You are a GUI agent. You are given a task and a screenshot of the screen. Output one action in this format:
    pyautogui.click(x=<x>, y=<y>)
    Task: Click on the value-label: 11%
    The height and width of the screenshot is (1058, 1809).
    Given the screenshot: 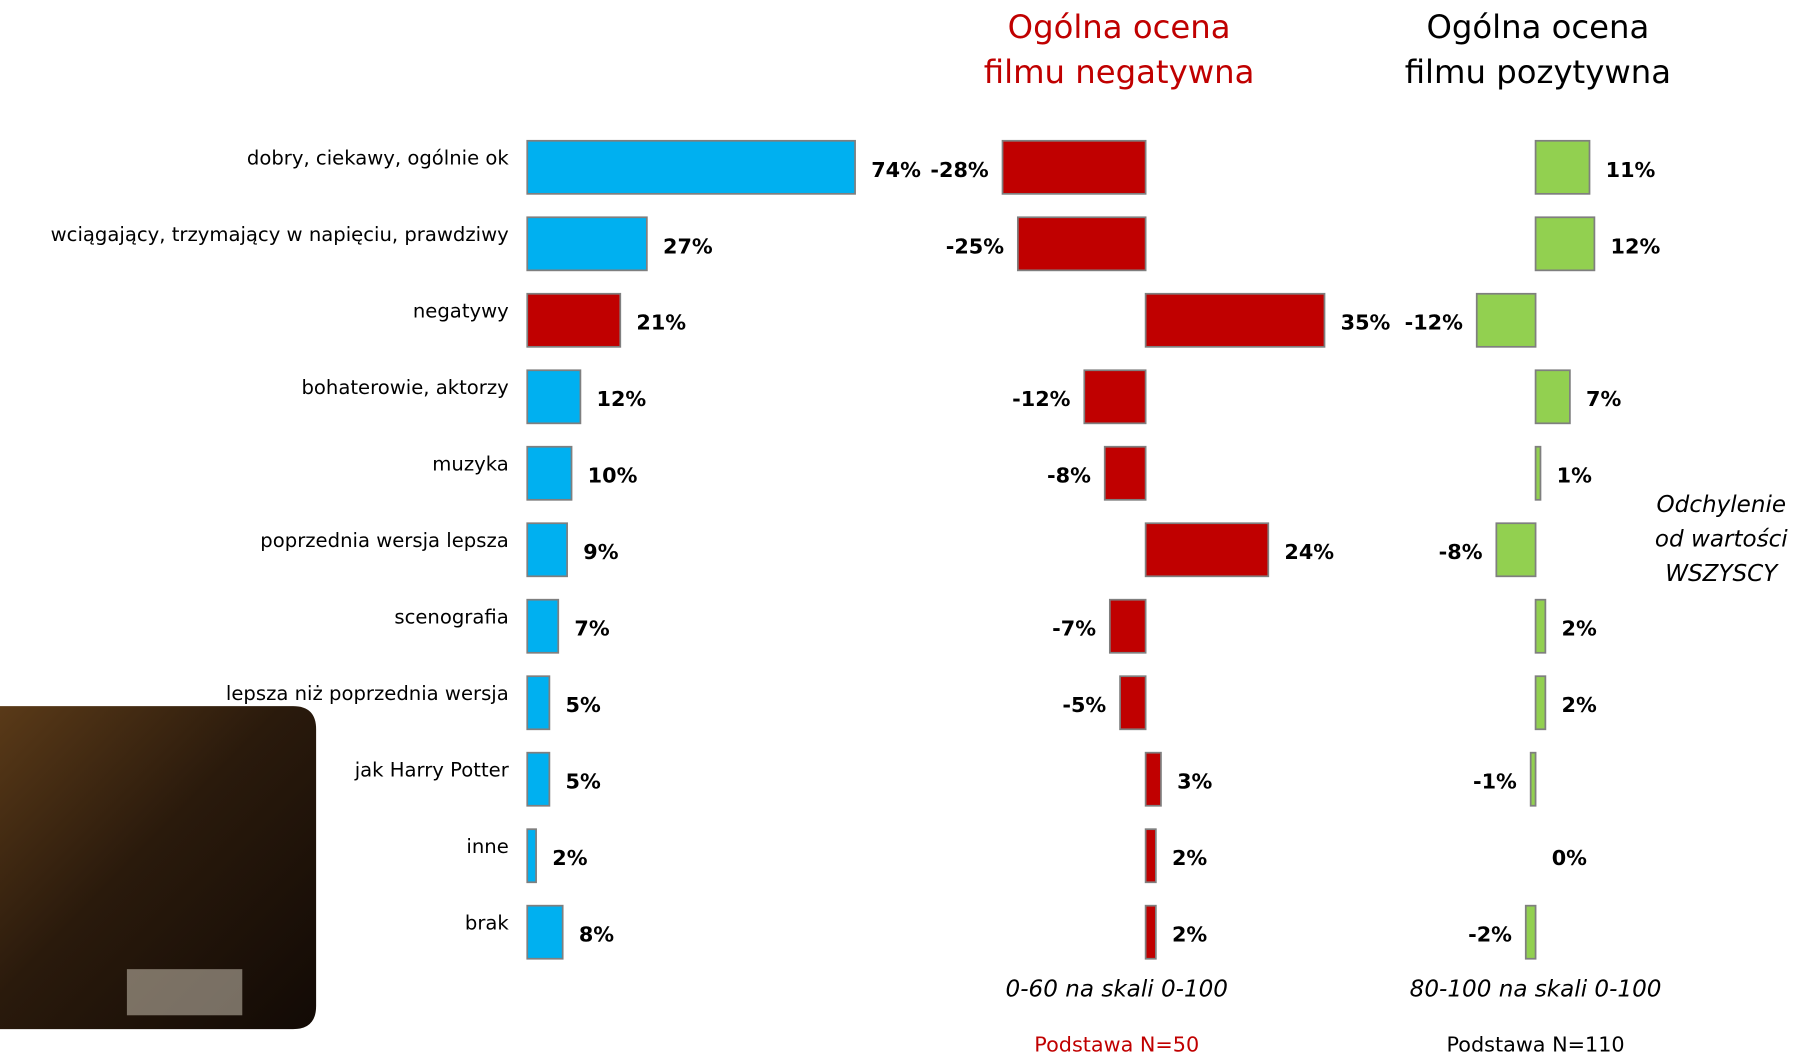 What is the action you would take?
    pyautogui.click(x=1631, y=170)
    